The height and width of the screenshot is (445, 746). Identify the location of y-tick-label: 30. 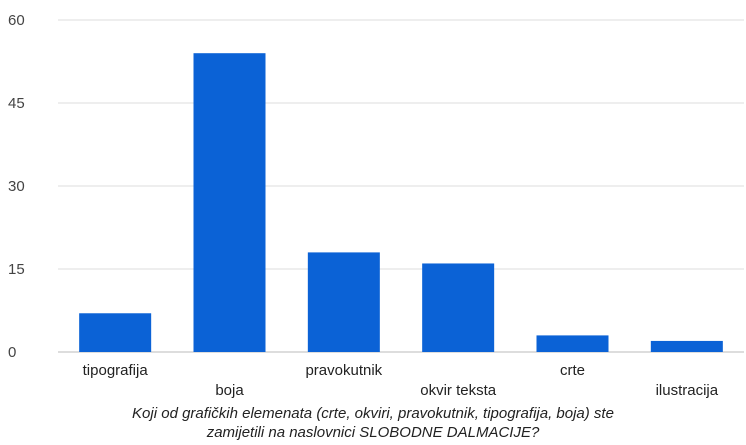
(16, 186).